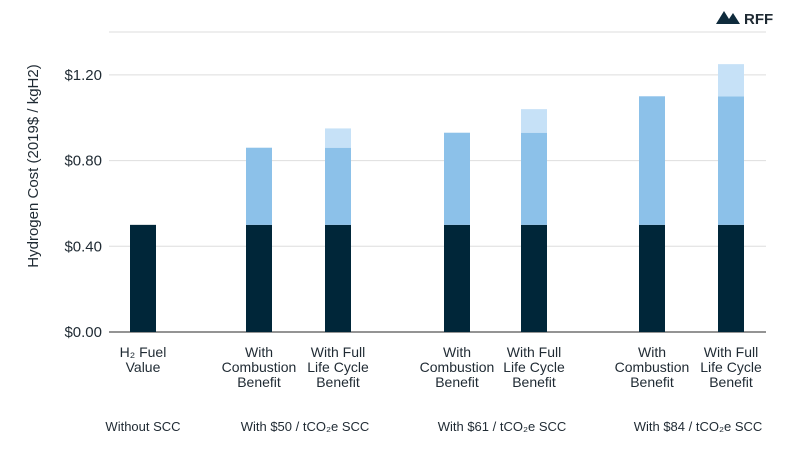 Image resolution: width=796 pixels, height=460 pixels. What do you see at coordinates (33, 165) in the screenshot?
I see `y-axis-title: Hydrogen Cost (2019$ / kgH2)` at bounding box center [33, 165].